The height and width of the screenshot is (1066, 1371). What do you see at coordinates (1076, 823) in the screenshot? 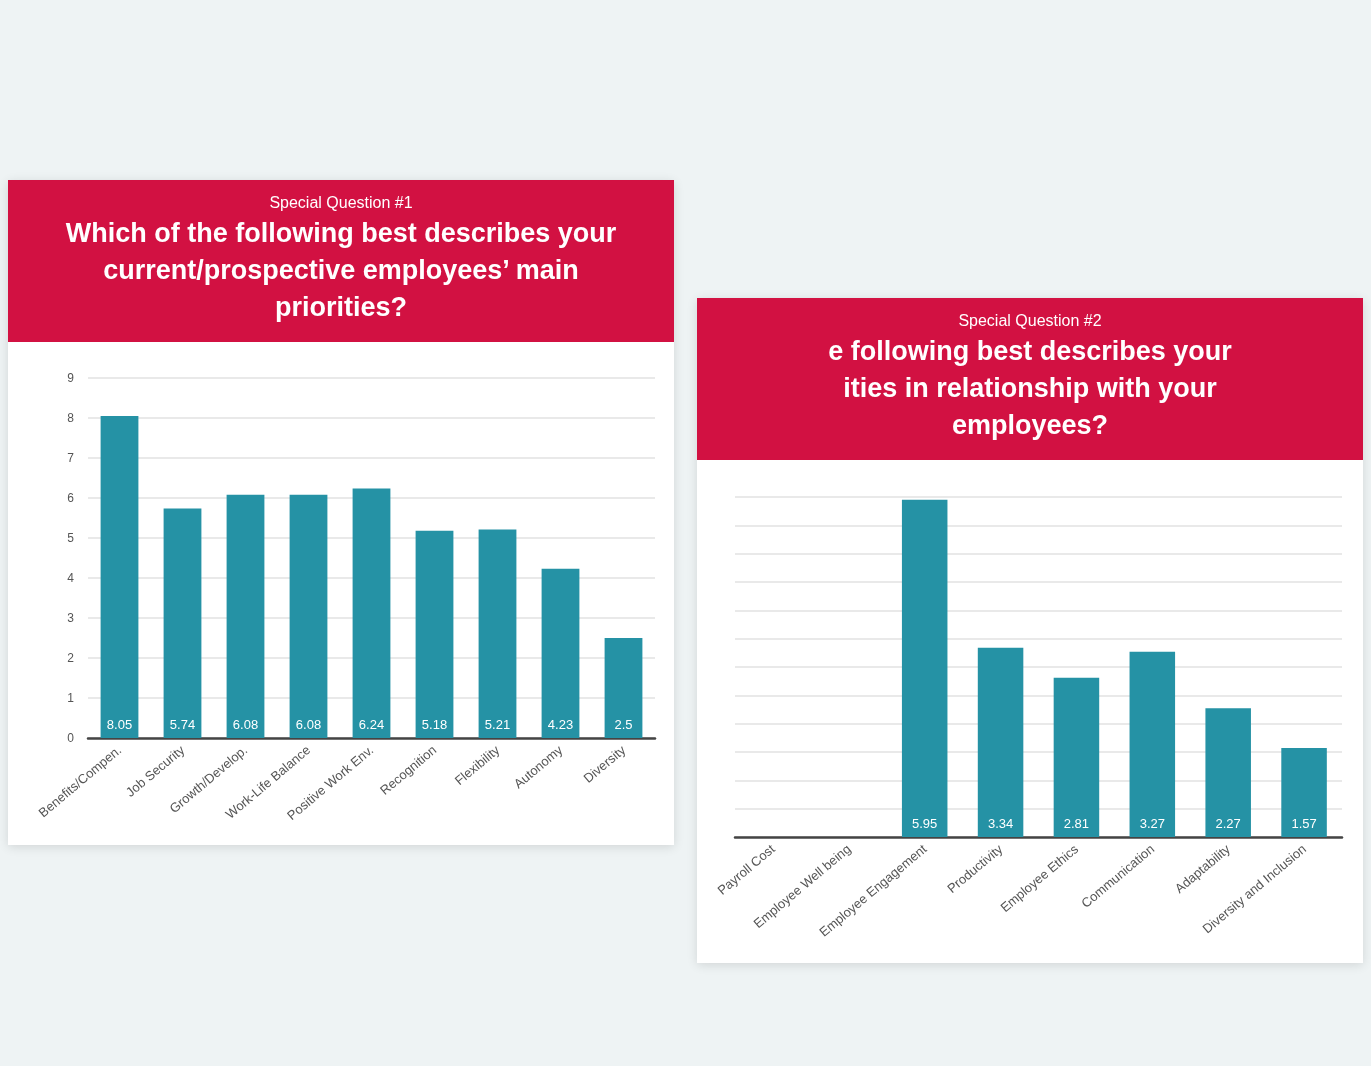
I see `data-label: 2.81` at bounding box center [1076, 823].